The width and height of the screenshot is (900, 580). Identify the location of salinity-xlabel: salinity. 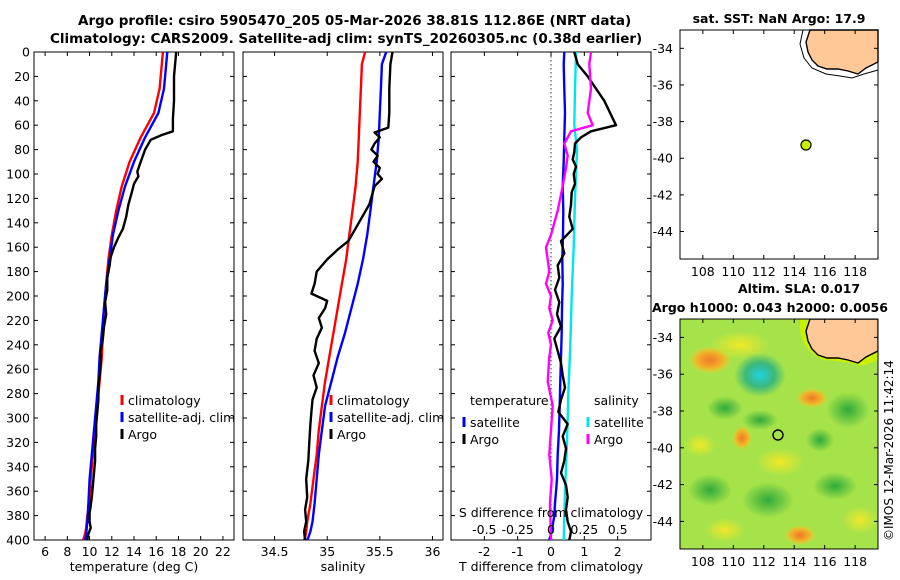
(343, 566).